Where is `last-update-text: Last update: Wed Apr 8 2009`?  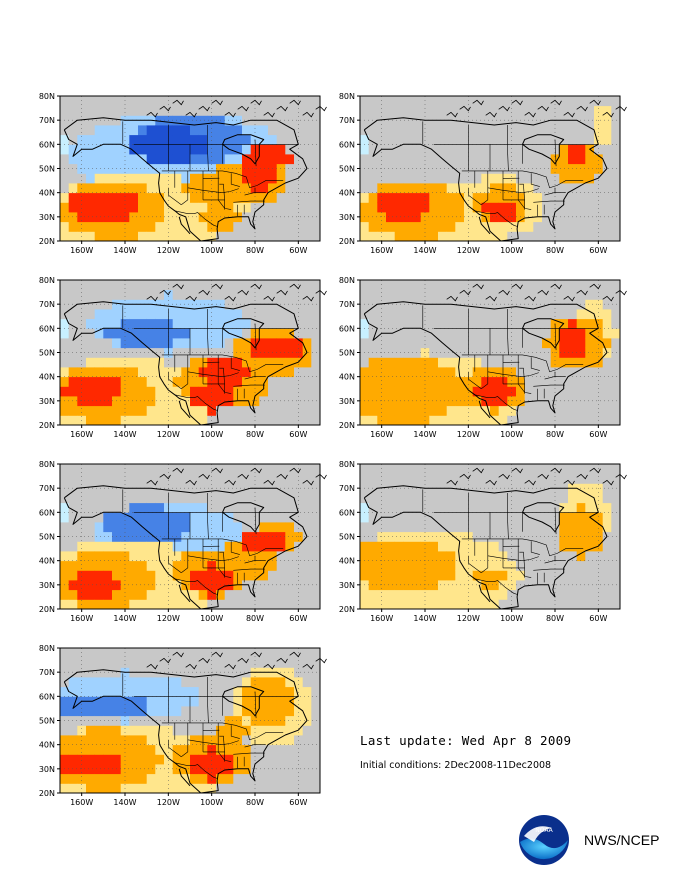
last-update-text: Last update: Wed Apr 8 2009 is located at coordinates (466, 740).